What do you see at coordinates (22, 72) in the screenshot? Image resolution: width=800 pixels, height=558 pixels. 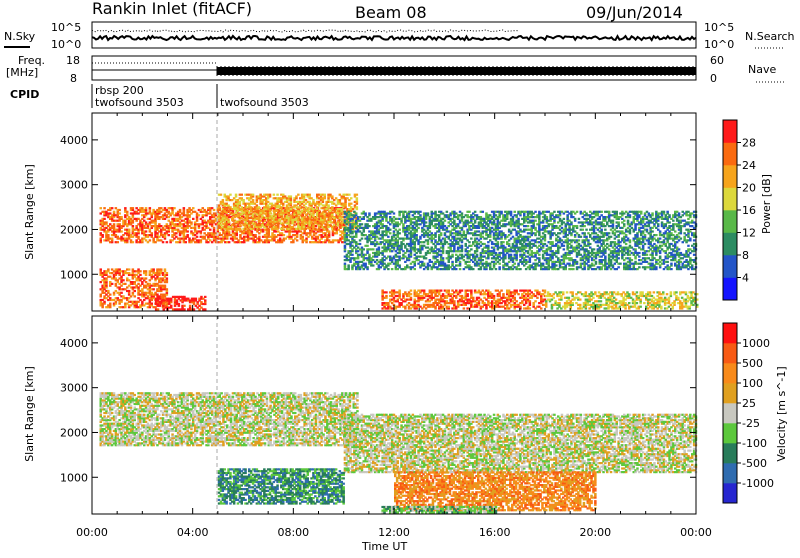 I see `freq-label-bottom: [MHz]` at bounding box center [22, 72].